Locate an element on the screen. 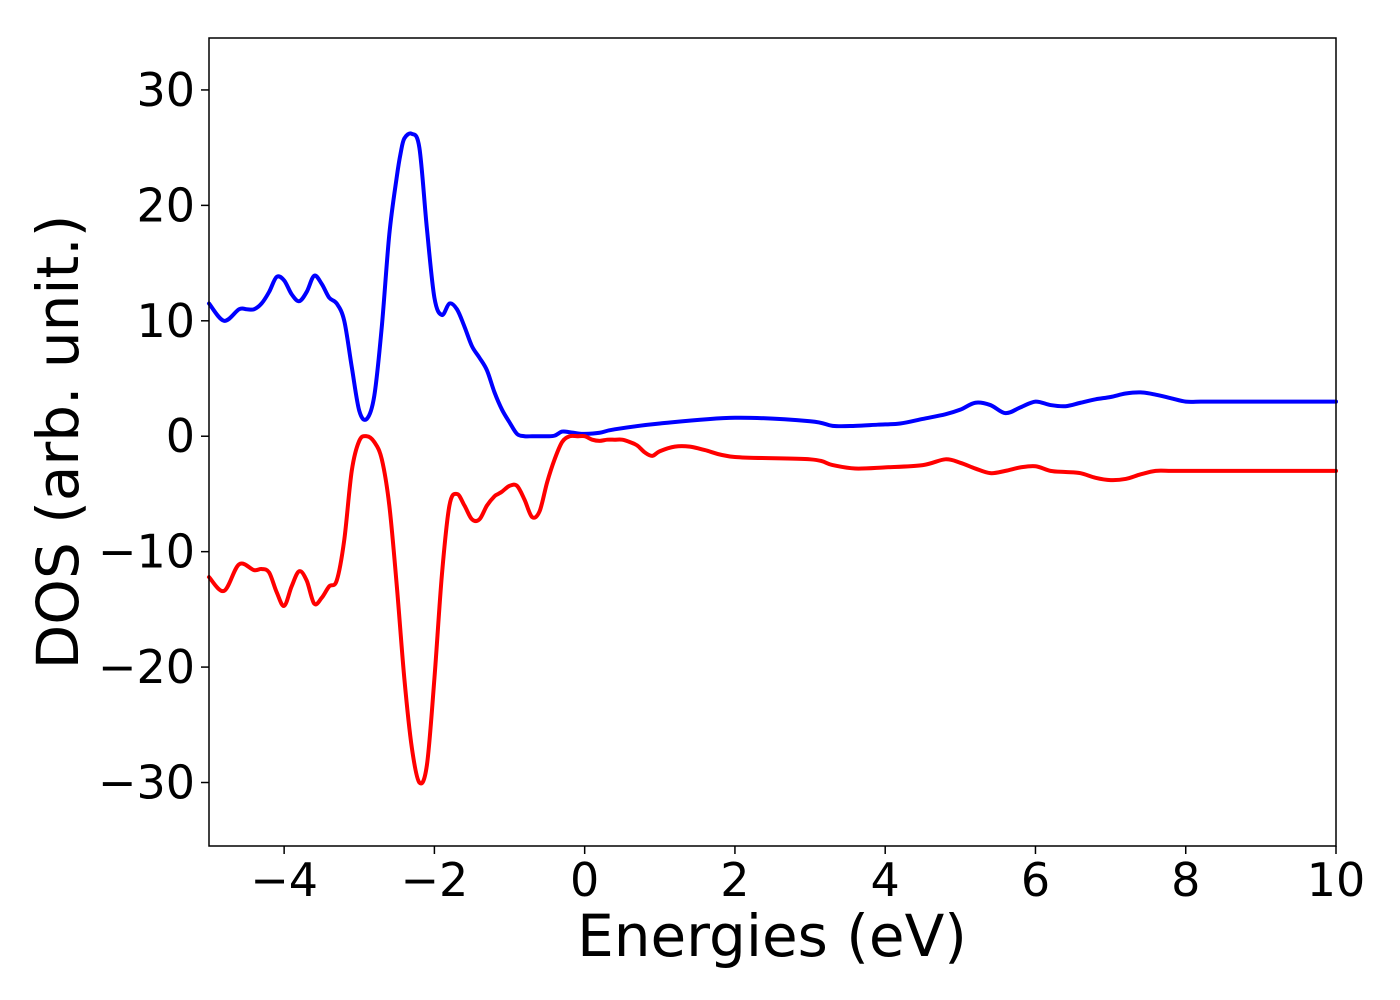  x-tick-label: 8 is located at coordinates (1185, 880).